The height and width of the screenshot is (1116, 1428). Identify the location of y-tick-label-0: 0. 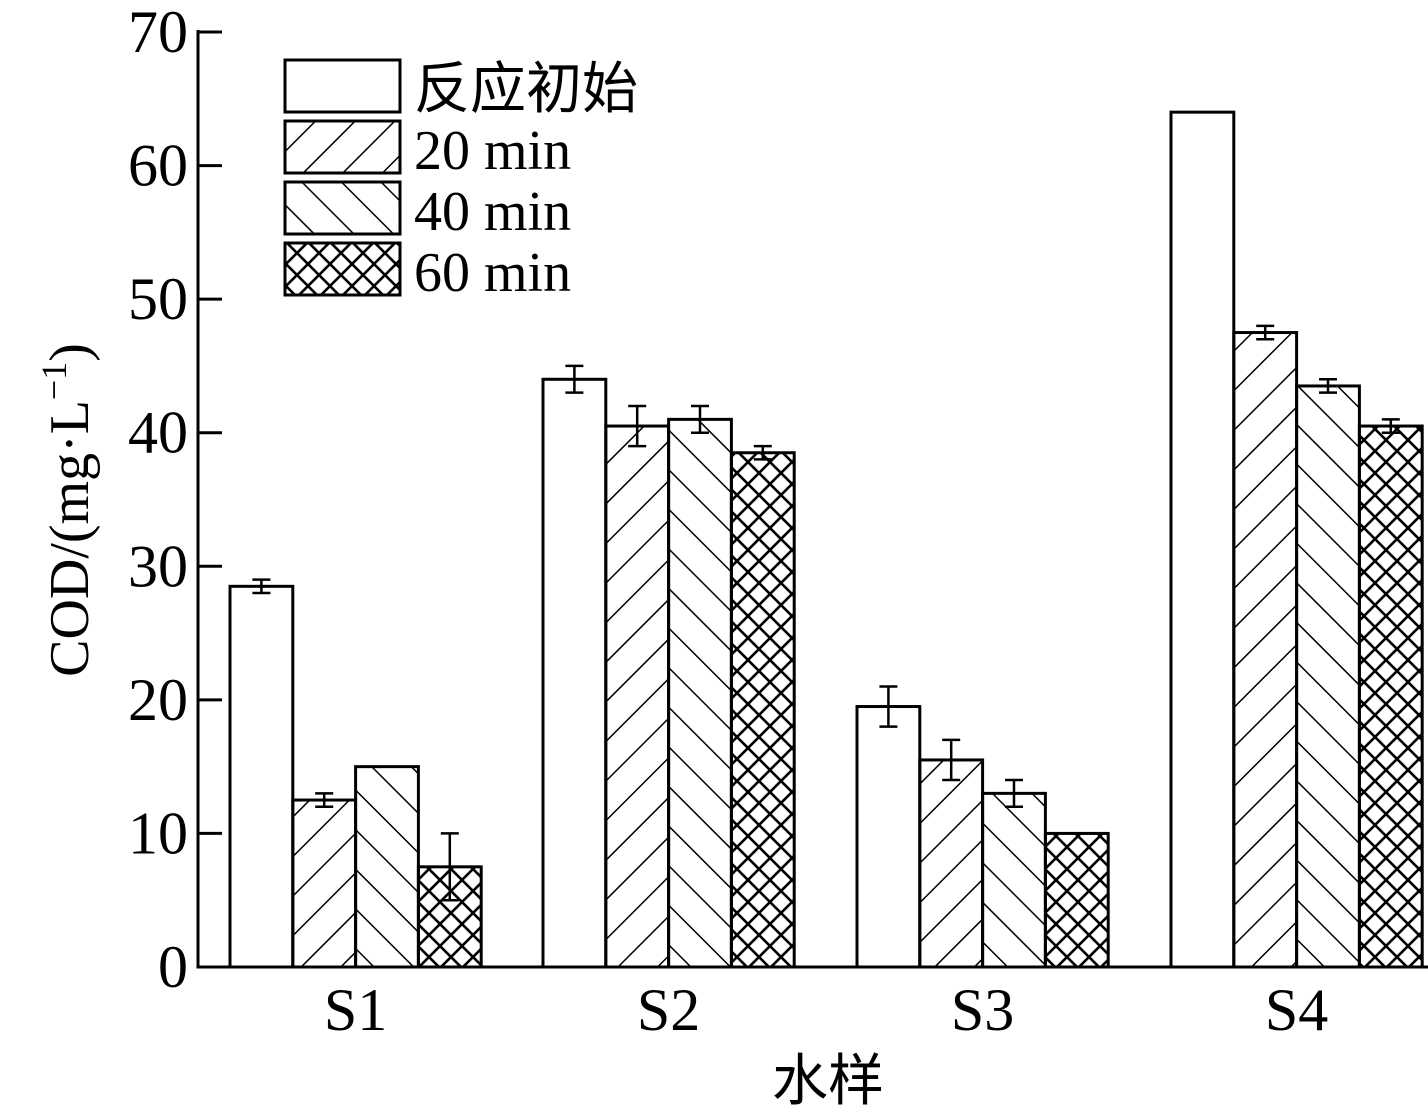
(173, 967).